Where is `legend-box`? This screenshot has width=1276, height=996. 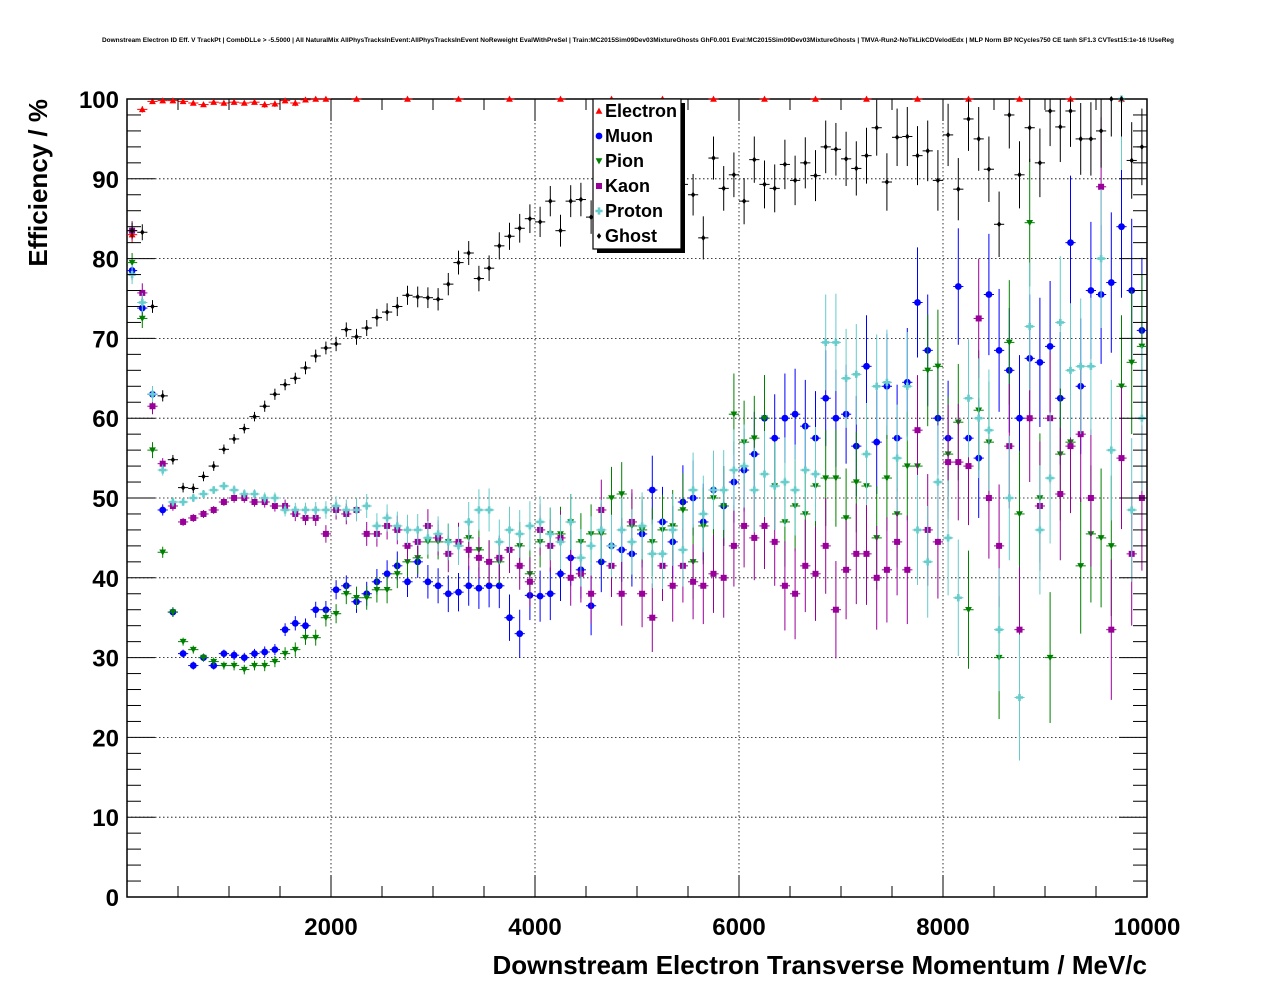
legend-box is located at coordinates (637, 174).